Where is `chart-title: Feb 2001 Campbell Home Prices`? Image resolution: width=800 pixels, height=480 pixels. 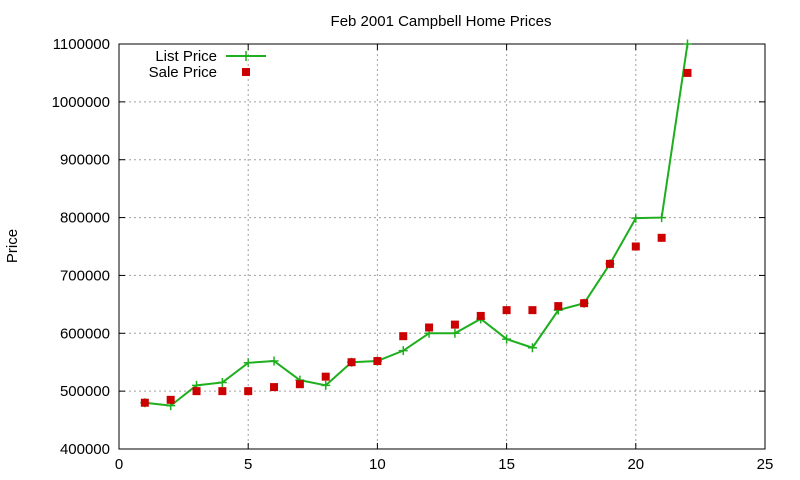
chart-title: Feb 2001 Campbell Home Prices is located at coordinates (441, 21).